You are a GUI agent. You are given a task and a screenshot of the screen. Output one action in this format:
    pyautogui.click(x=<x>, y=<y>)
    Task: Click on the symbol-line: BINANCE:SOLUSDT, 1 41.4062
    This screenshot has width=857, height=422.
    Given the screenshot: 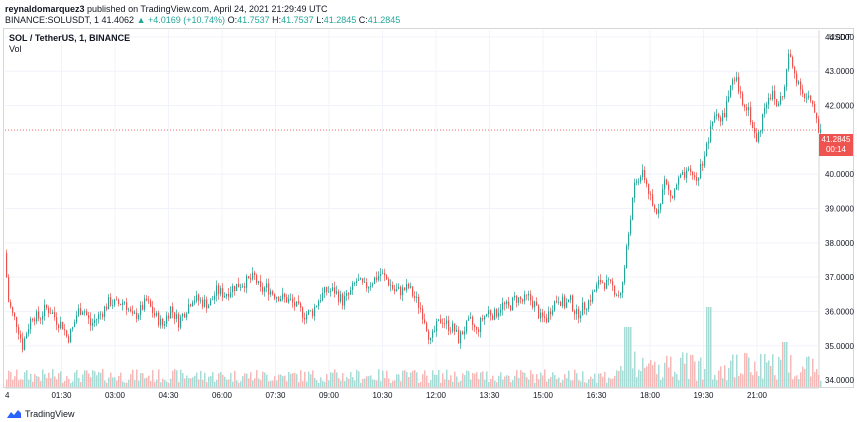 What is the action you would take?
    pyautogui.click(x=70, y=20)
    